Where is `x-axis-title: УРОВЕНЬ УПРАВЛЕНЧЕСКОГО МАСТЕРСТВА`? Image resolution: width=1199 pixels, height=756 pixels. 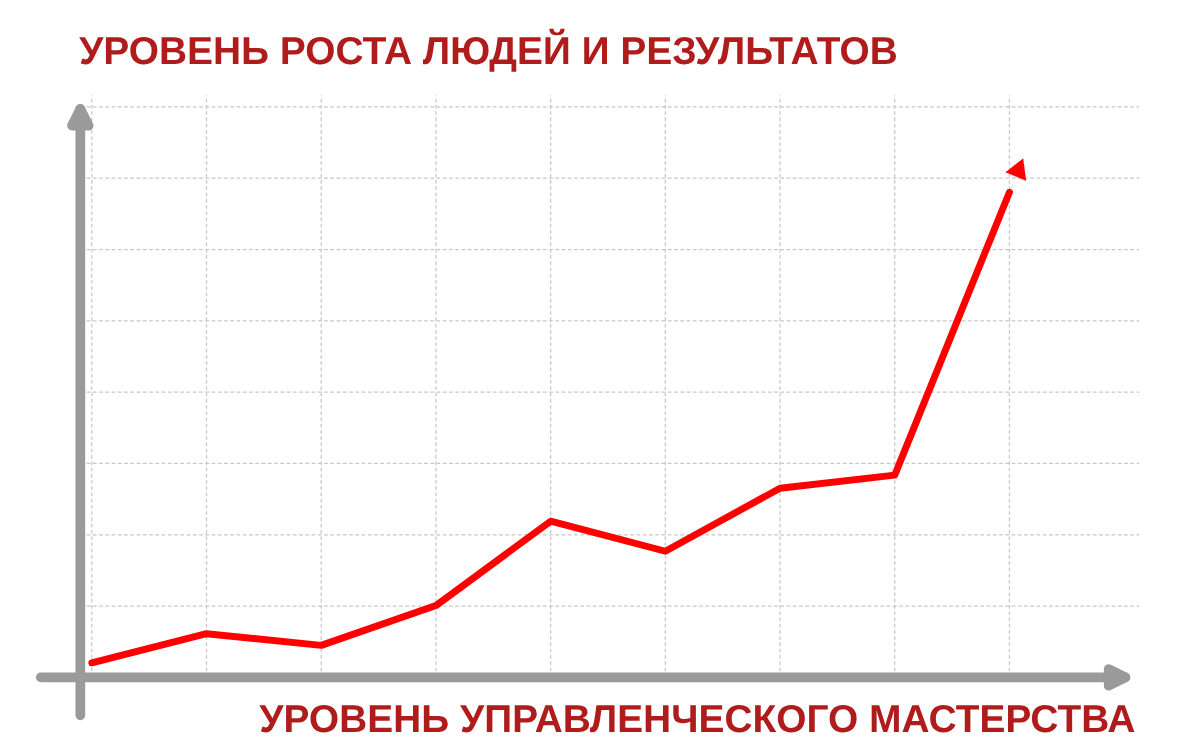
x-axis-title: УРОВЕНЬ УПРАВЛЕНЧЕСКОГО МАСТЕРСТВА is located at coordinates (697, 718).